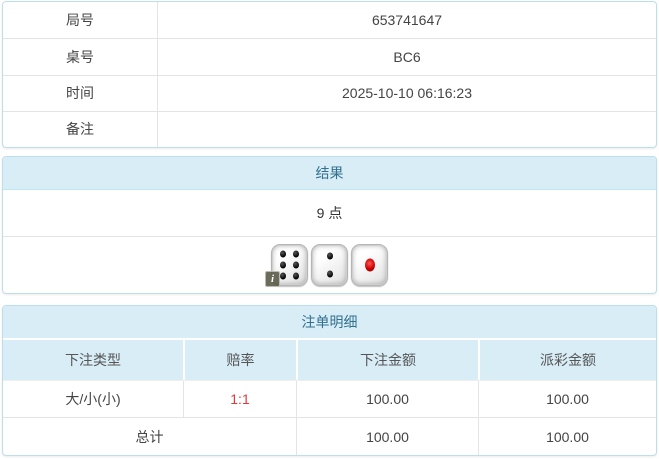 This screenshot has height=459, width=659. I want to click on die-3-image, so click(369, 265).